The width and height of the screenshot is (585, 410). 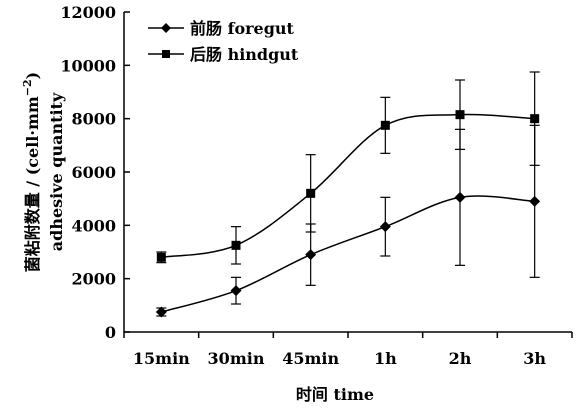 What do you see at coordinates (93, 225) in the screenshot?
I see `y-tick-label: 4000` at bounding box center [93, 225].